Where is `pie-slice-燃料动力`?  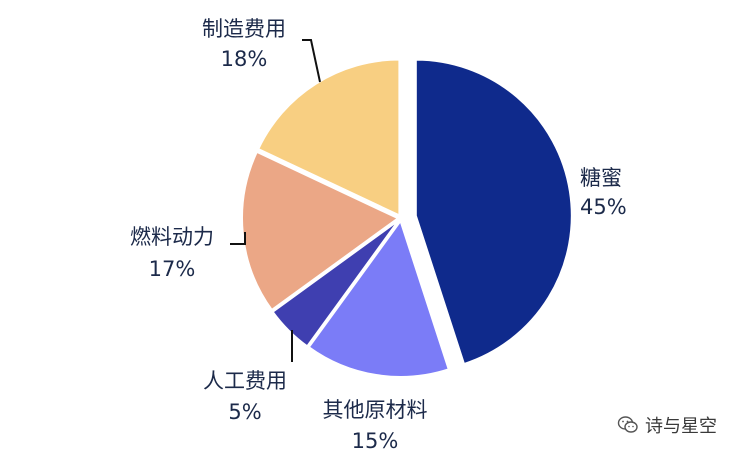
pie-slice-燃料动力 is located at coordinates (320, 231).